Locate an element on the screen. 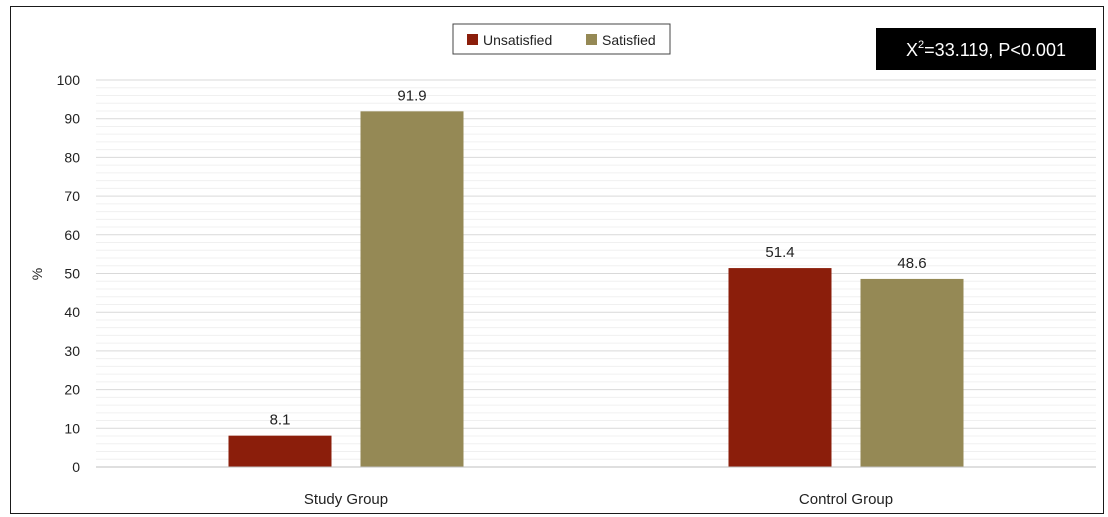  y-tick-label: 60 is located at coordinates (72, 235).